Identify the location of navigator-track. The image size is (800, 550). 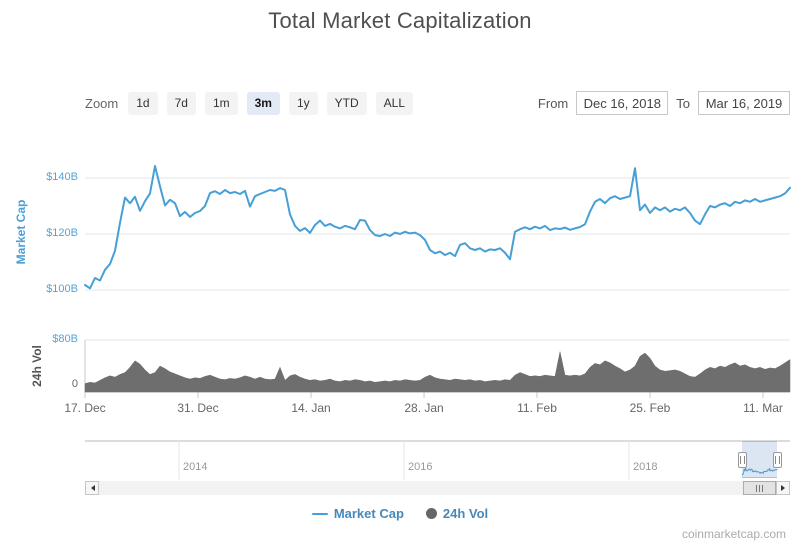
(437, 459).